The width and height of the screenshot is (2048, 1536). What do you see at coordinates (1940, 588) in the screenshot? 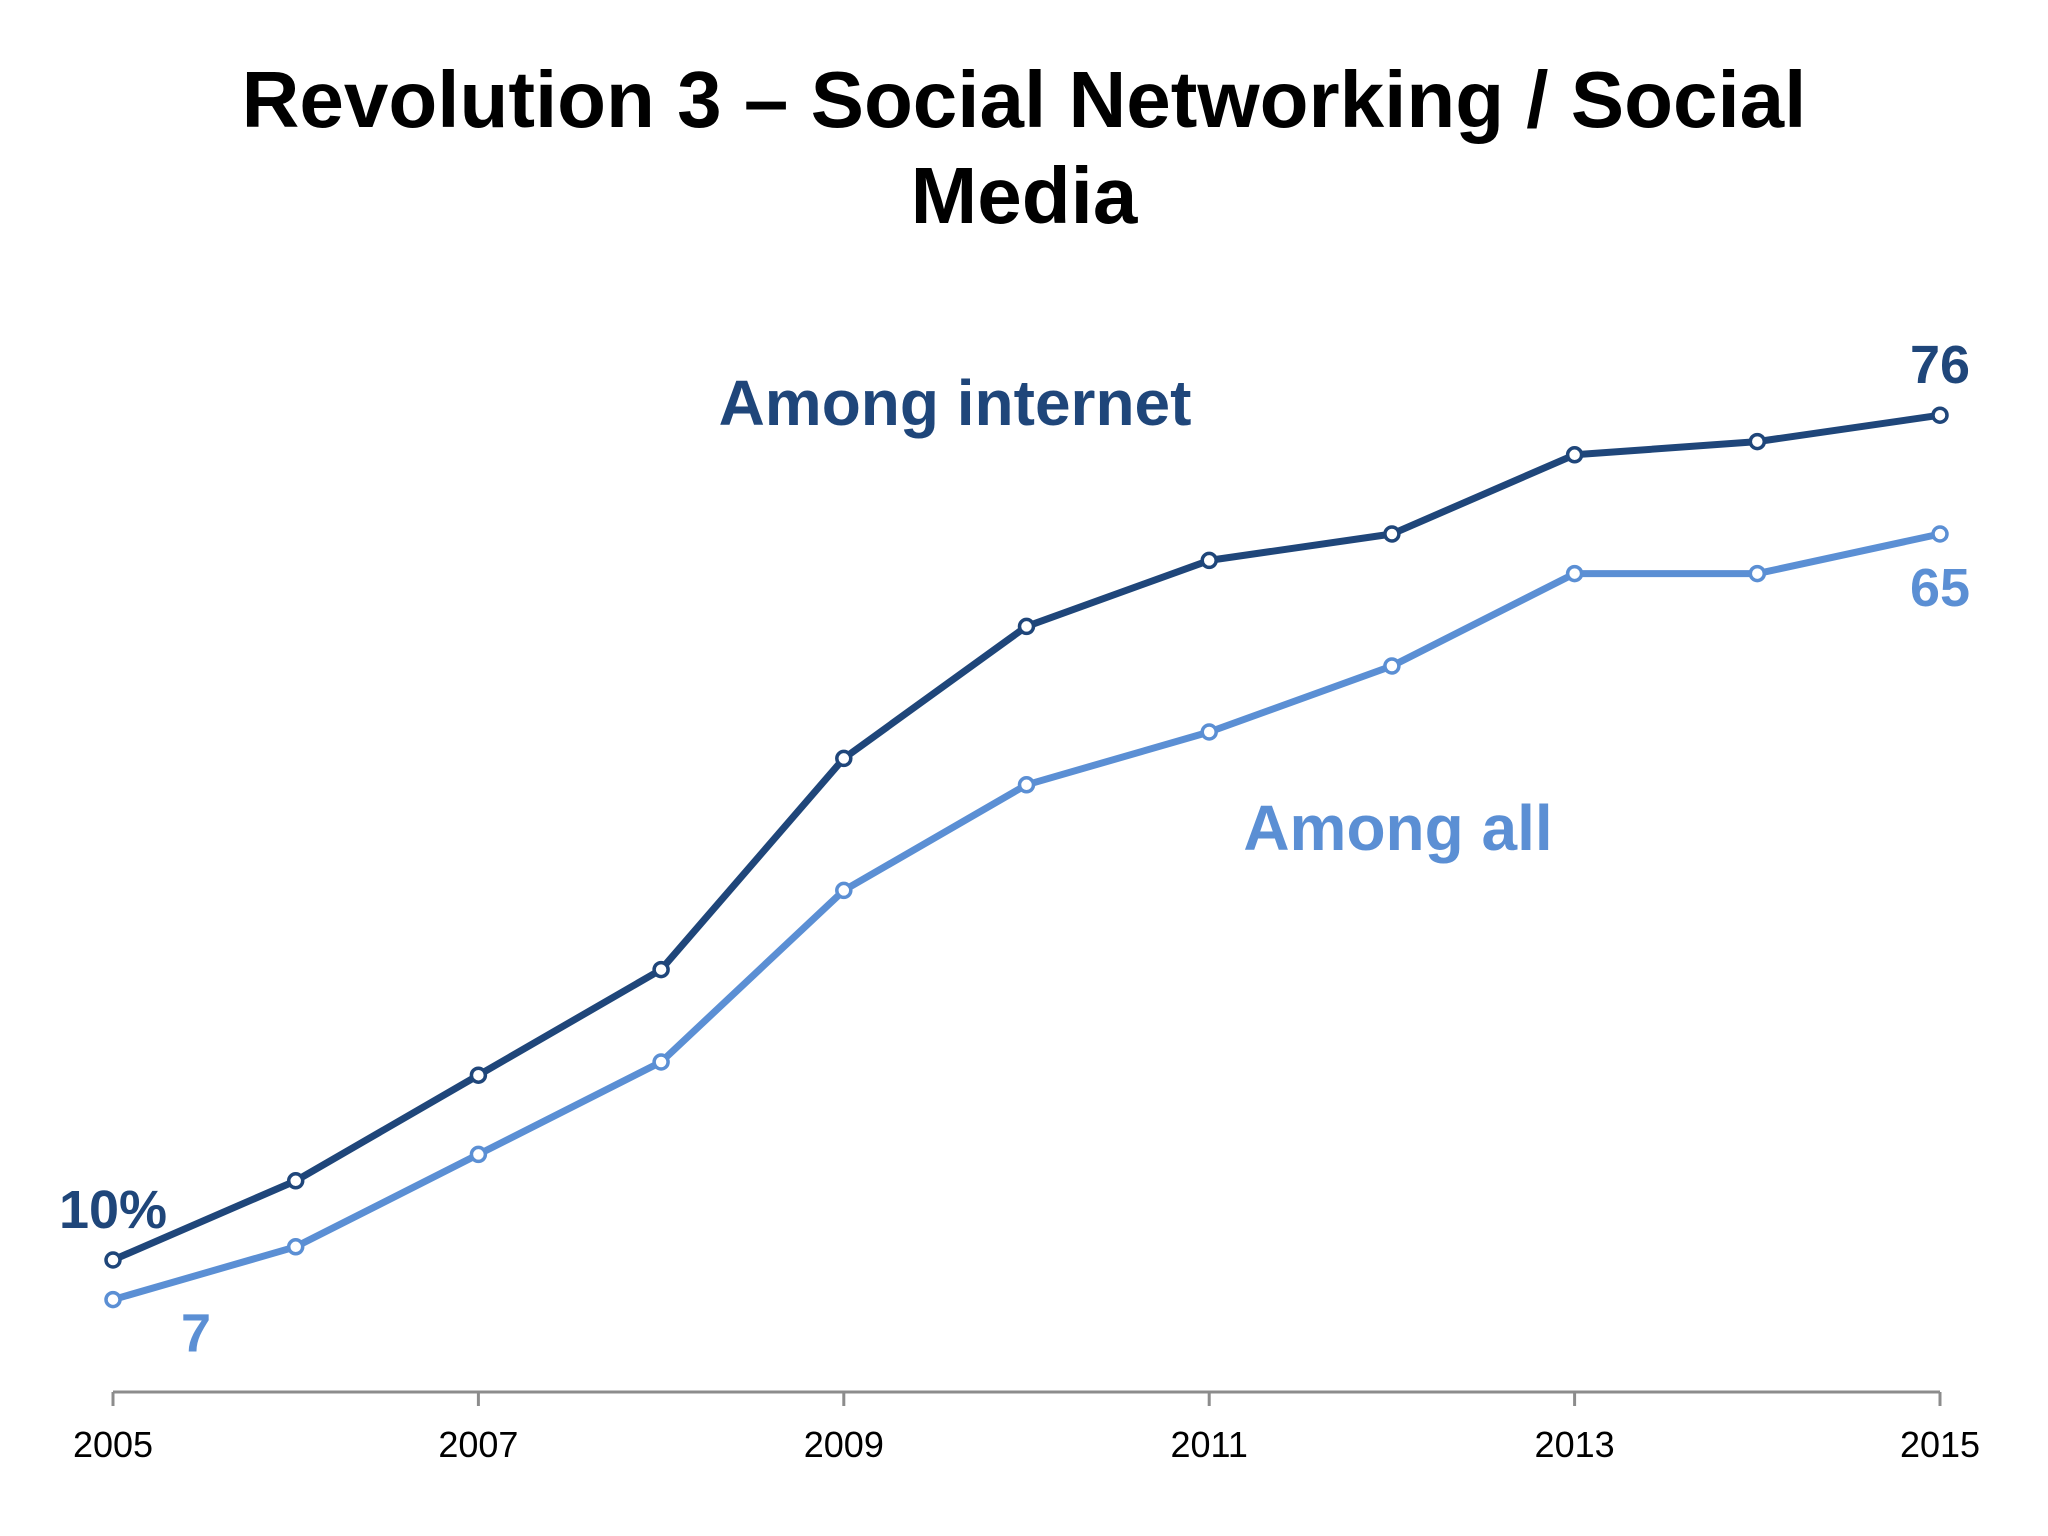
I see `data-label-all-end: 65` at bounding box center [1940, 588].